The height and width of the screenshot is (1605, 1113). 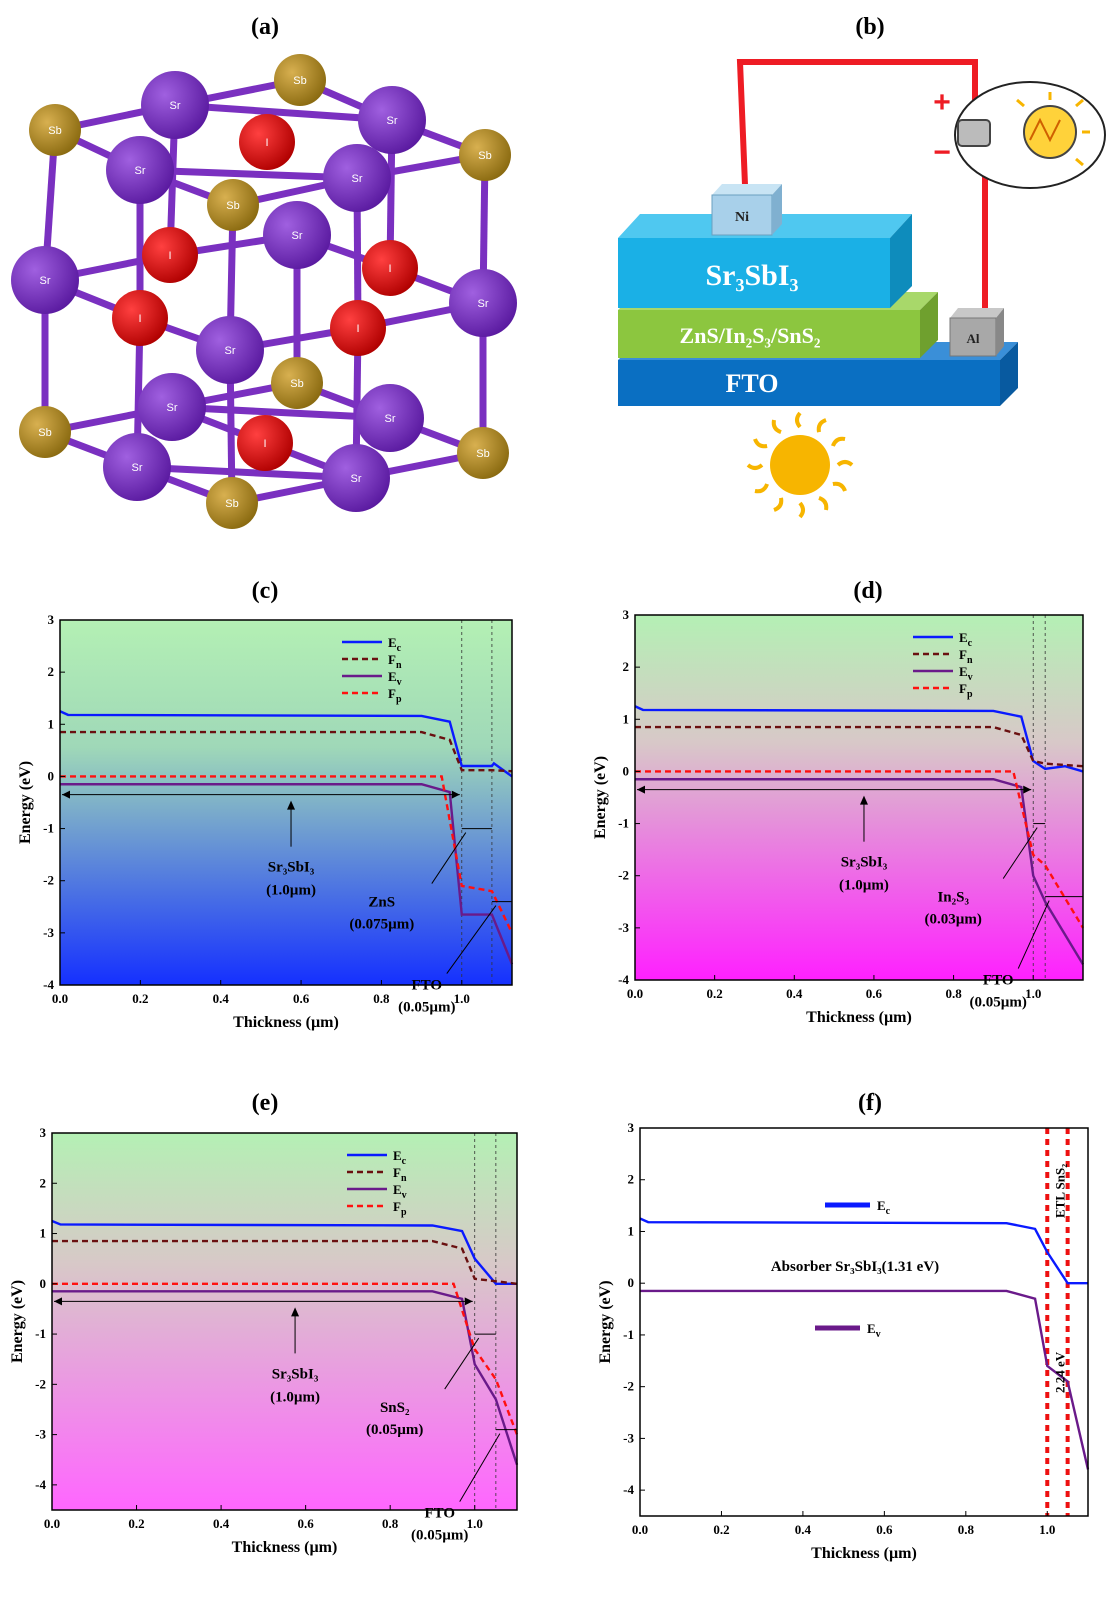 What do you see at coordinates (394, 1430) in the screenshot?
I see `etl-thickness: (0.05µm)` at bounding box center [394, 1430].